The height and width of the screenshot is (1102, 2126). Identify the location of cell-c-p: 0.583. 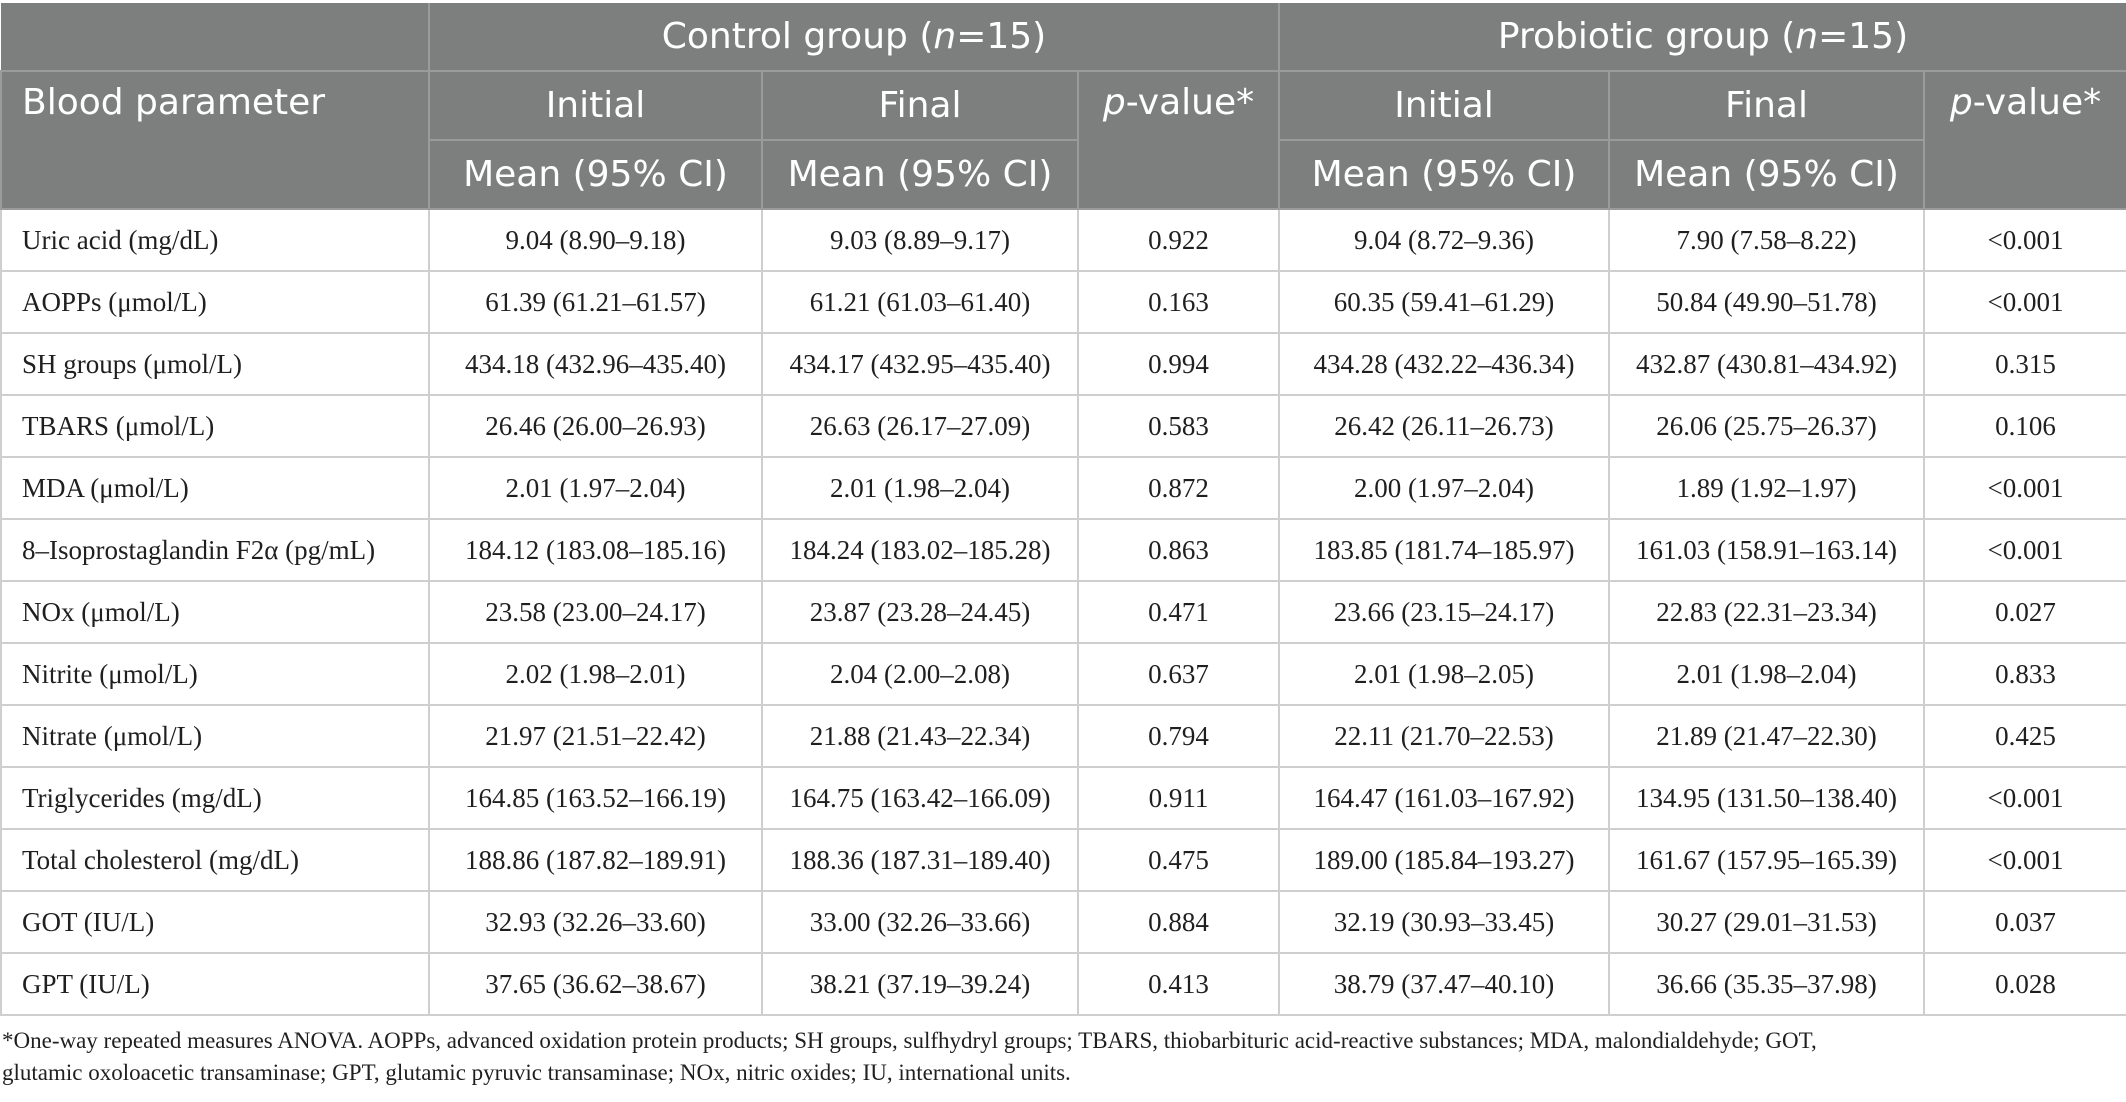
(1178, 426).